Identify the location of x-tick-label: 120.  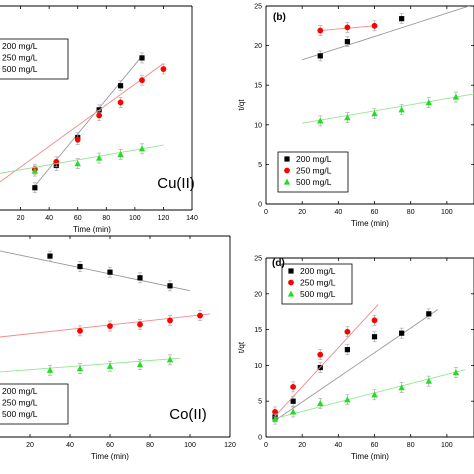
(230, 445).